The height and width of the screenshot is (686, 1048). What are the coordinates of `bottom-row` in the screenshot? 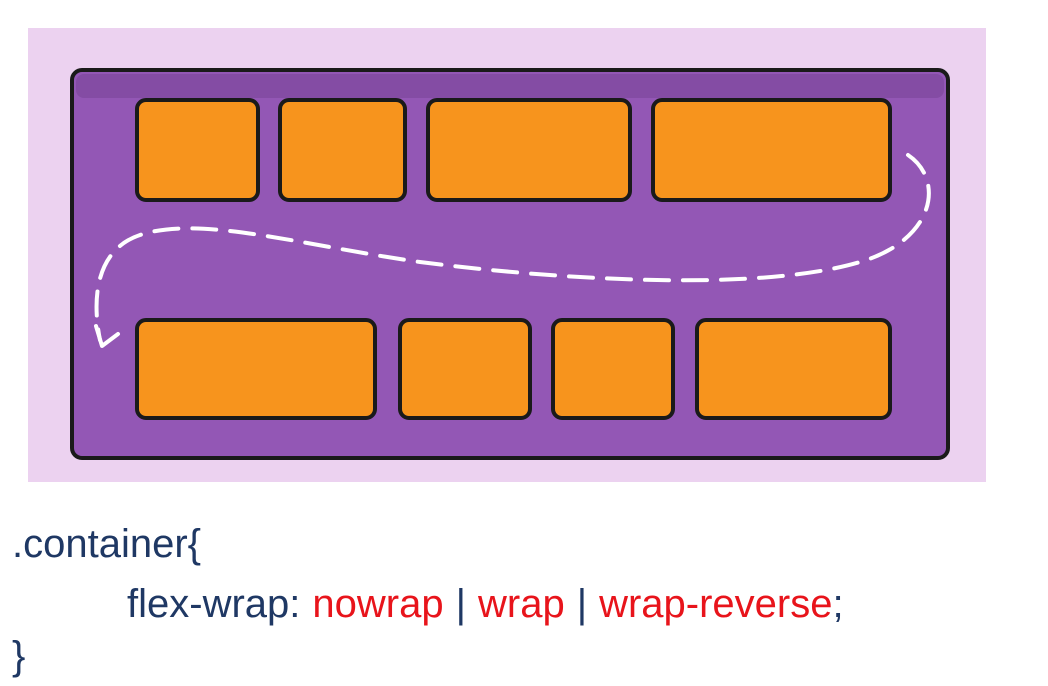 It's located at (513, 369).